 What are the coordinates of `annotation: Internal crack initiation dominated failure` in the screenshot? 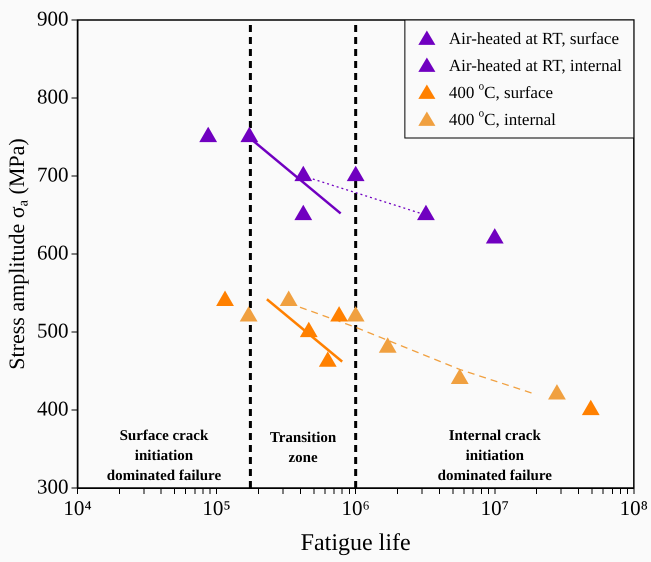 It's located at (495, 456).